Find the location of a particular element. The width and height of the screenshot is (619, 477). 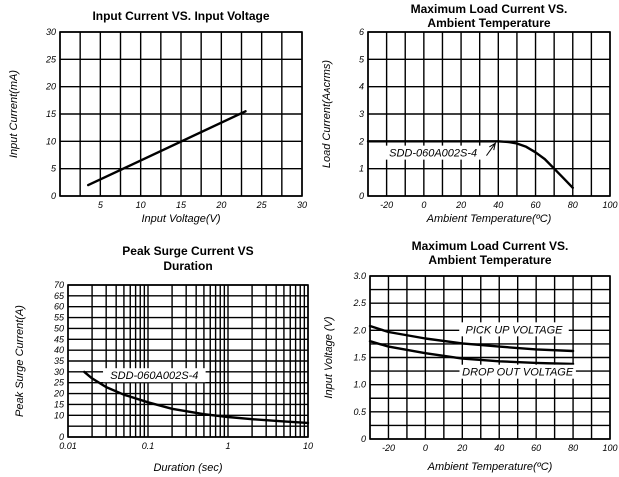

y-axis-label: Peak Surge Current(A) is located at coordinates (20, 361).